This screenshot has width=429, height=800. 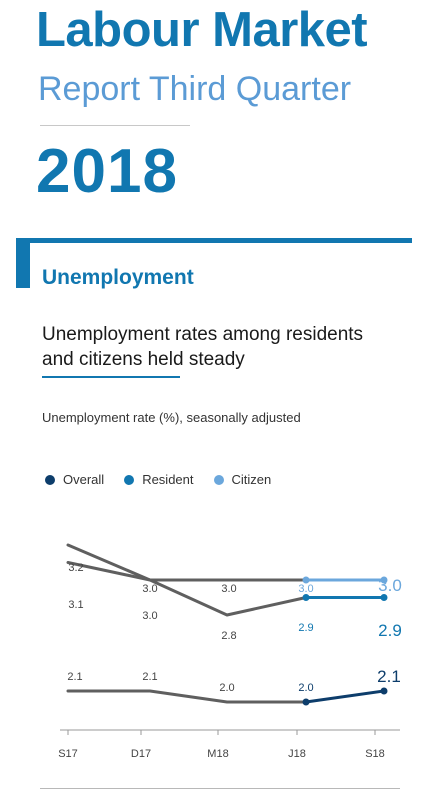 What do you see at coordinates (345, 696) in the screenshot?
I see `overall-line-recent` at bounding box center [345, 696].